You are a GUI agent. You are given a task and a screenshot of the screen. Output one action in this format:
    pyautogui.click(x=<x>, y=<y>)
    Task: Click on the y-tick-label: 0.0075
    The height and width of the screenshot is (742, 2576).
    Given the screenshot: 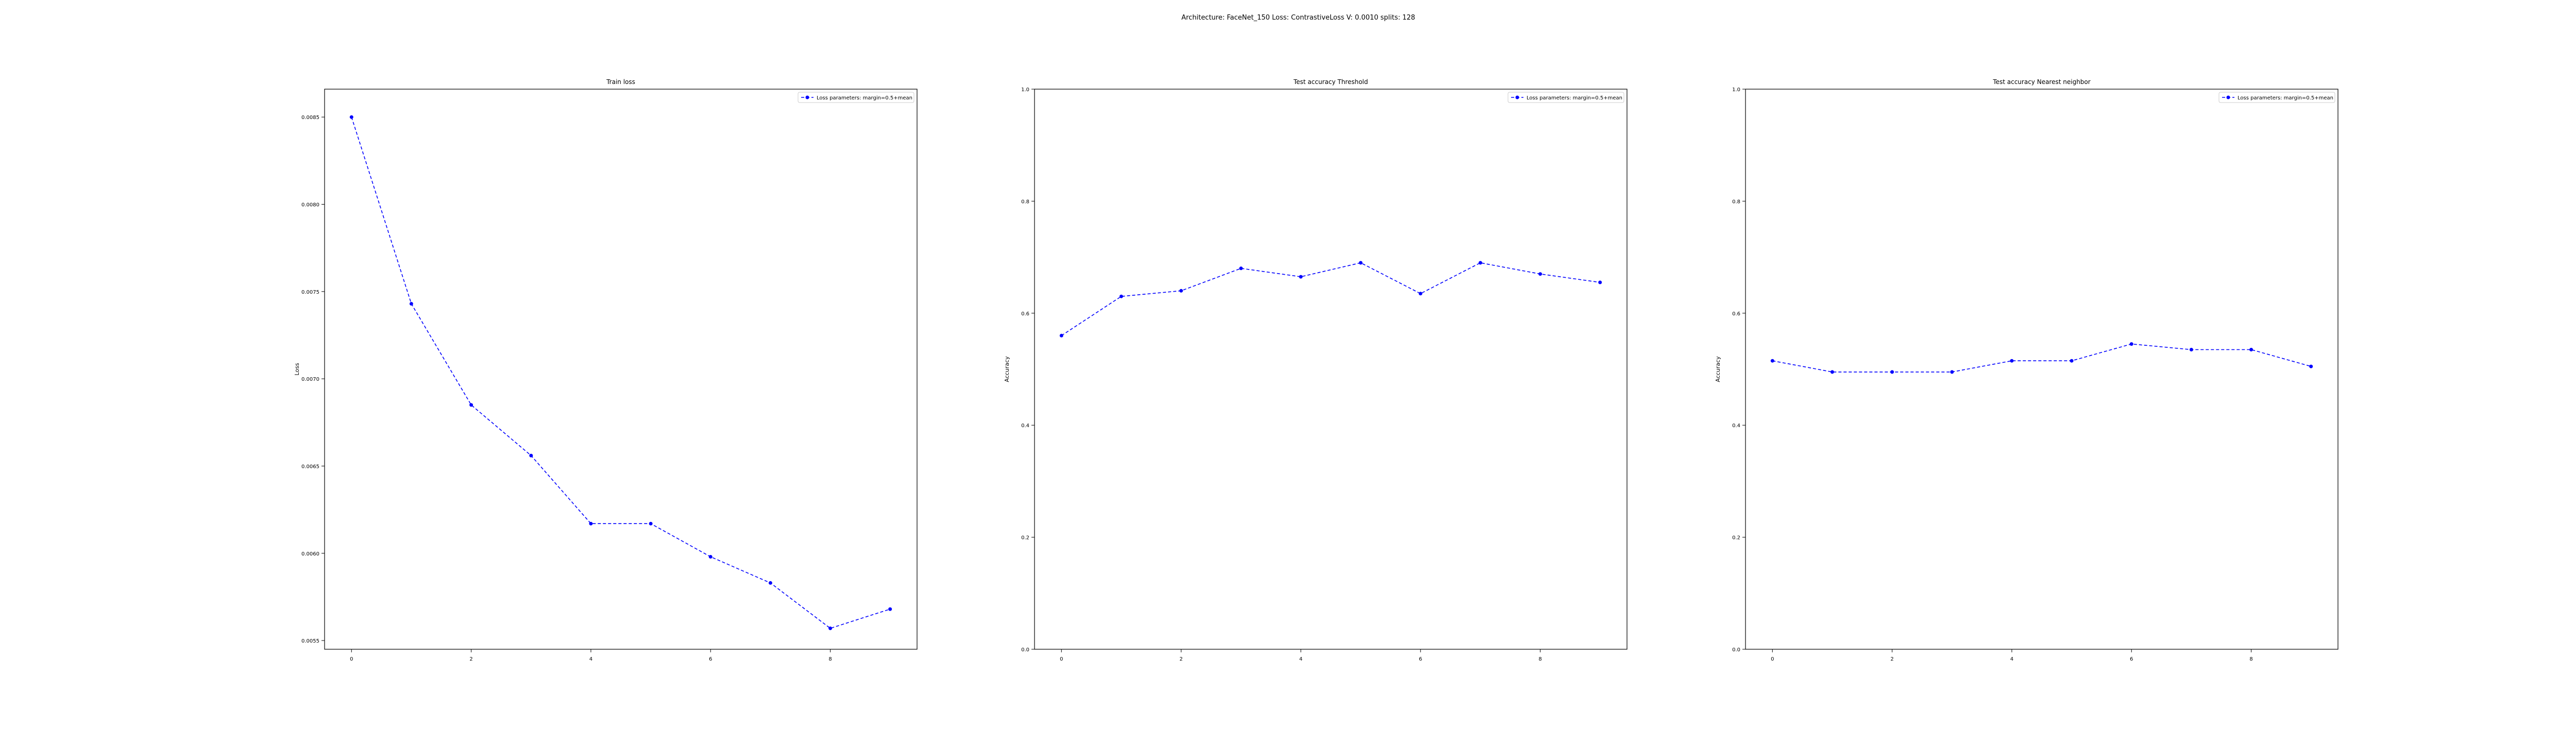 What is the action you would take?
    pyautogui.click(x=310, y=292)
    